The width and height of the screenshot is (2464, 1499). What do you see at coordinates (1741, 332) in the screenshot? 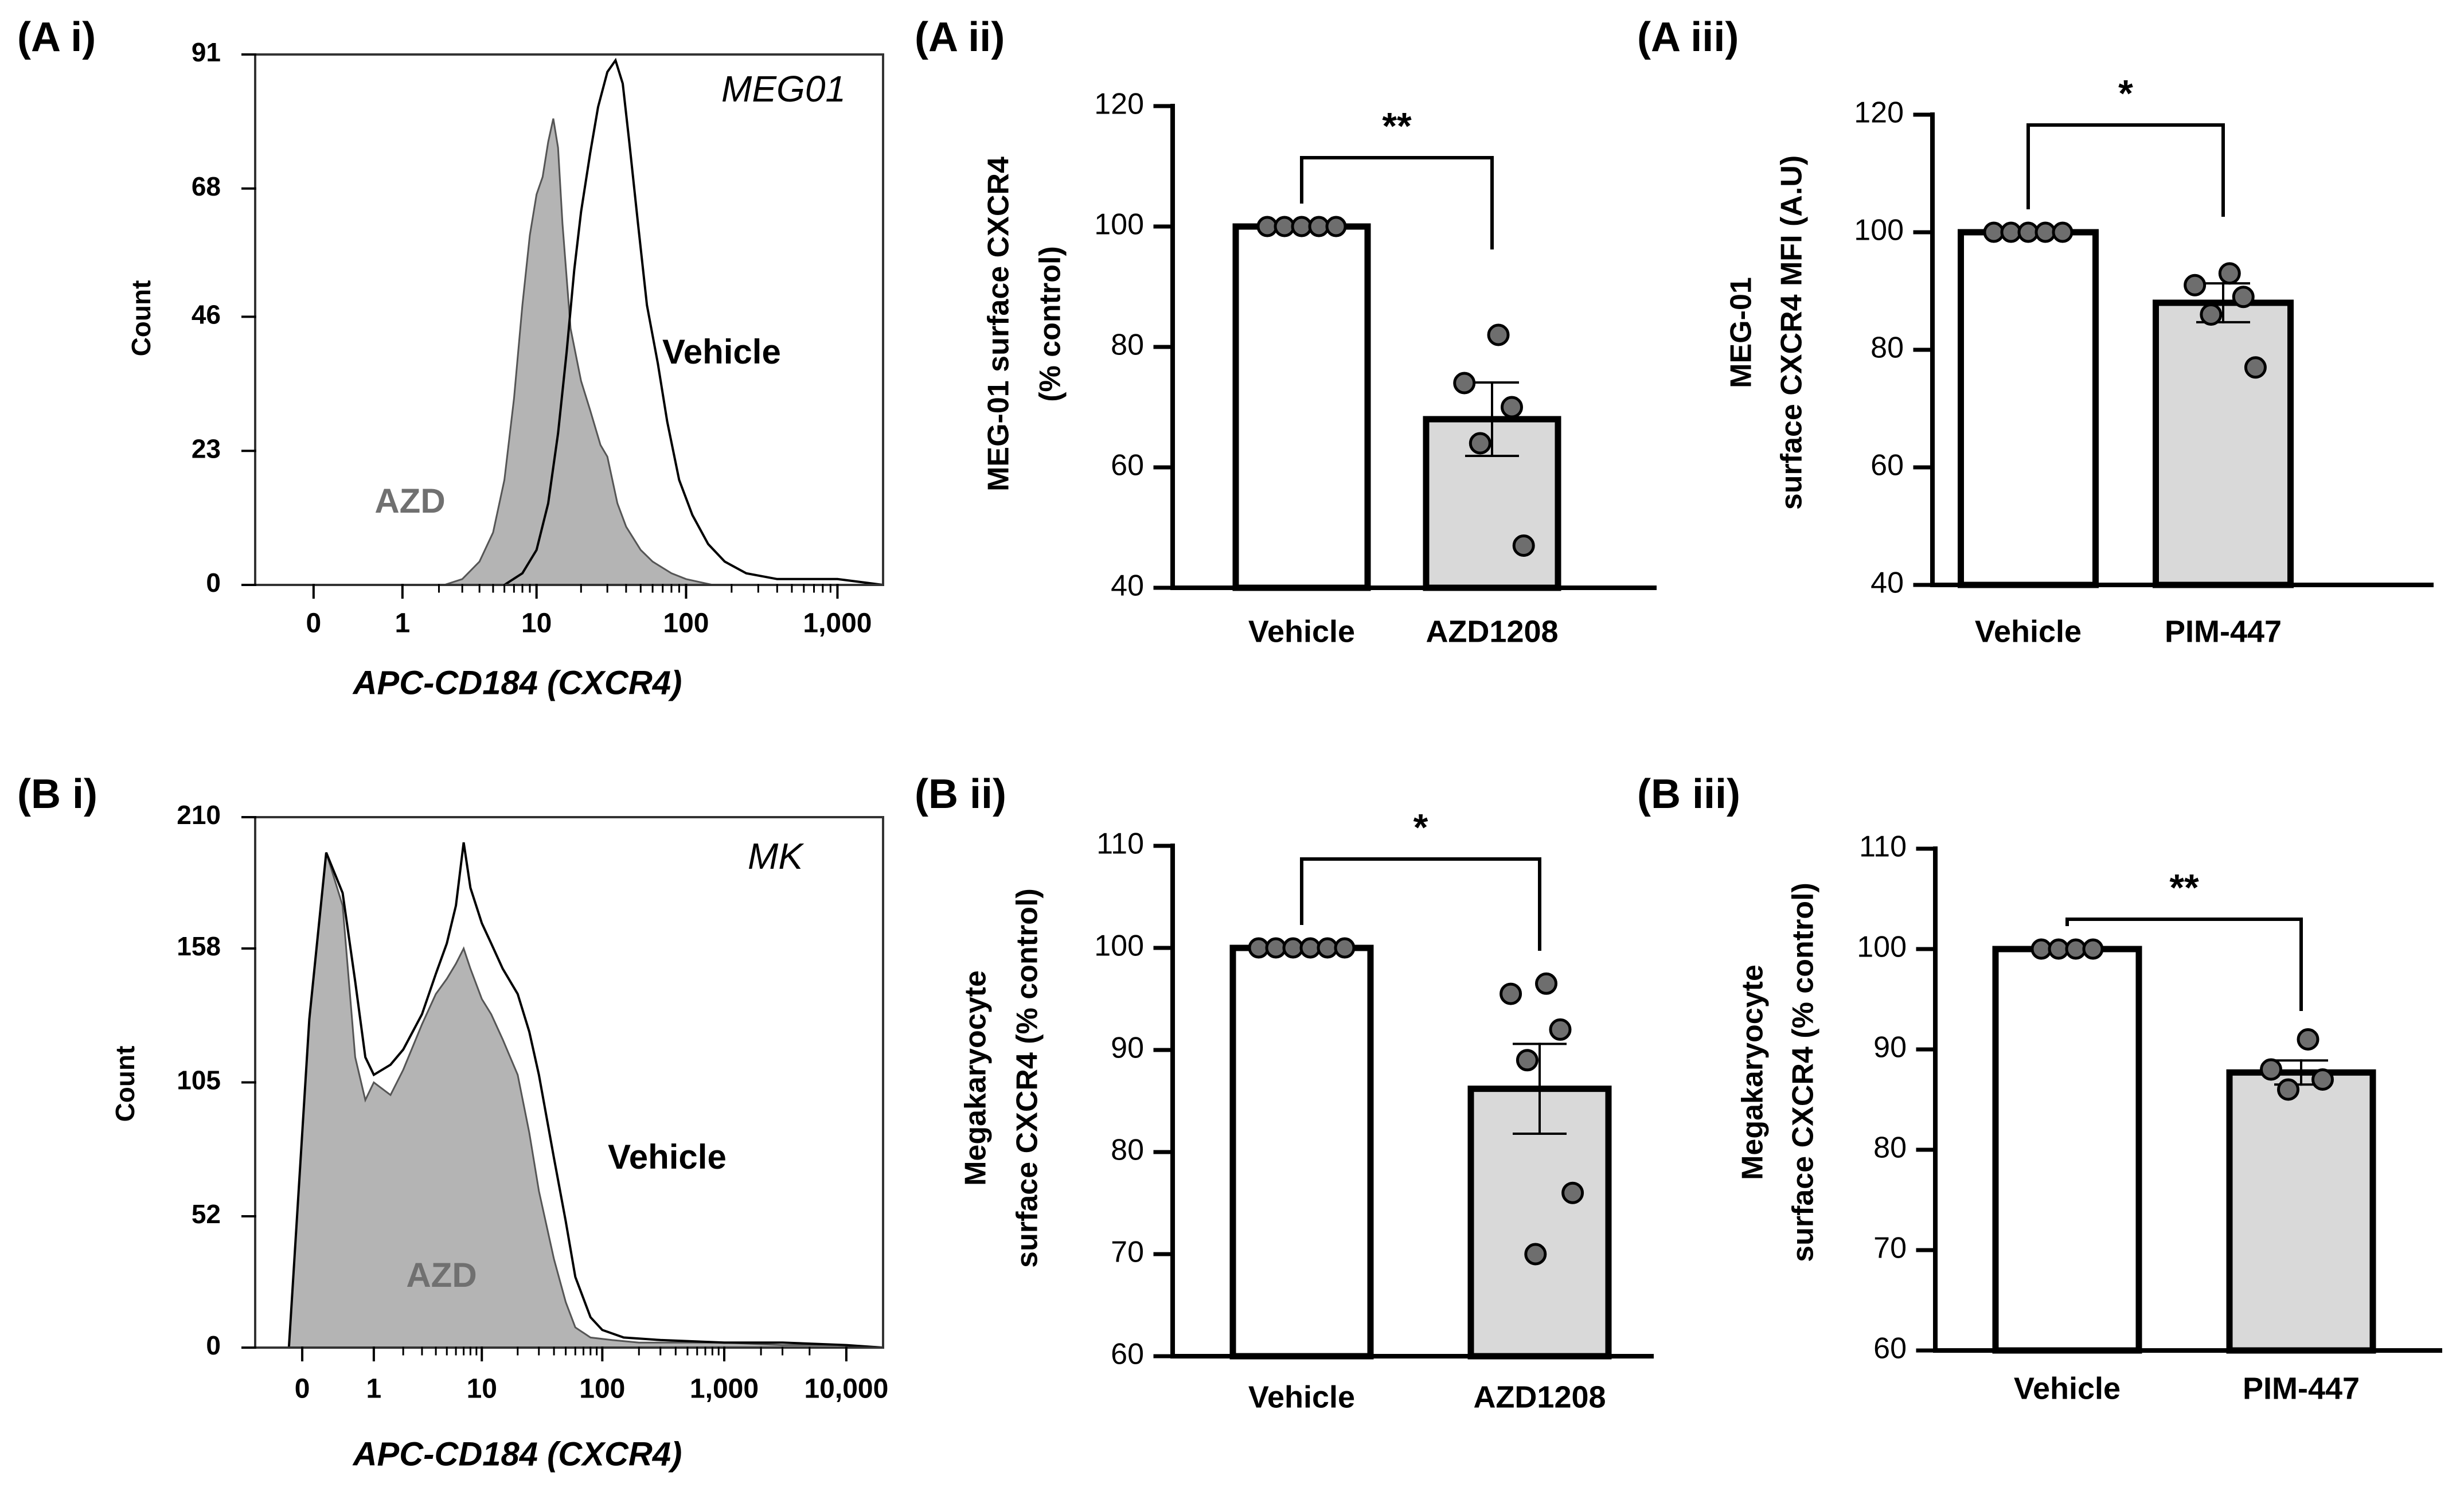
I see `y-axis-label: MEG-01` at bounding box center [1741, 332].